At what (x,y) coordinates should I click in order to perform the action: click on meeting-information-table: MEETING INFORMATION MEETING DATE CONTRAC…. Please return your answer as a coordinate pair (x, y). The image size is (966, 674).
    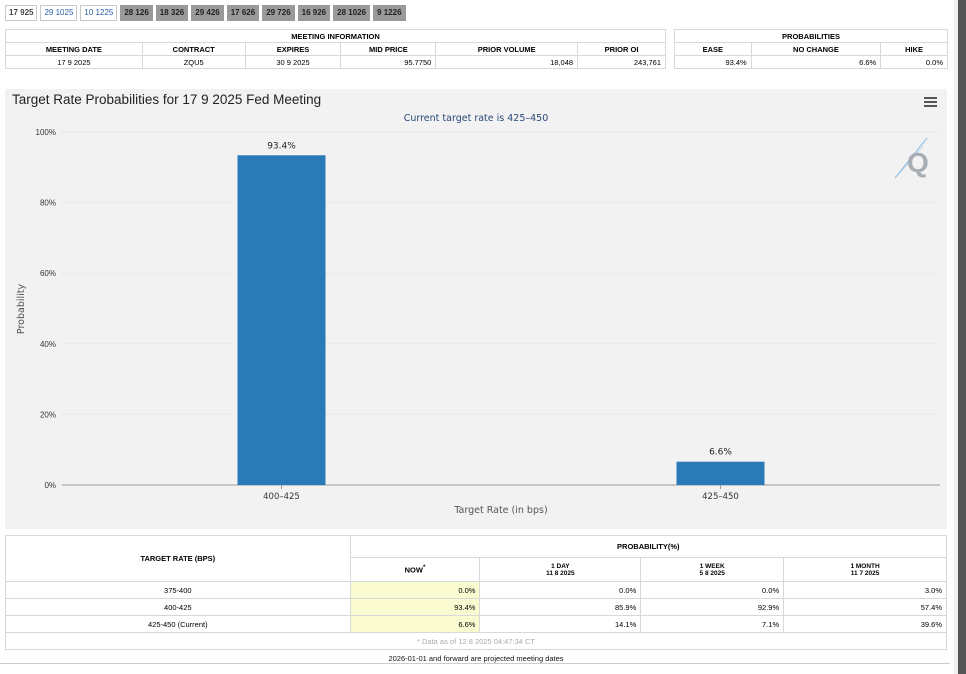
    Looking at the image, I should click on (335, 49).